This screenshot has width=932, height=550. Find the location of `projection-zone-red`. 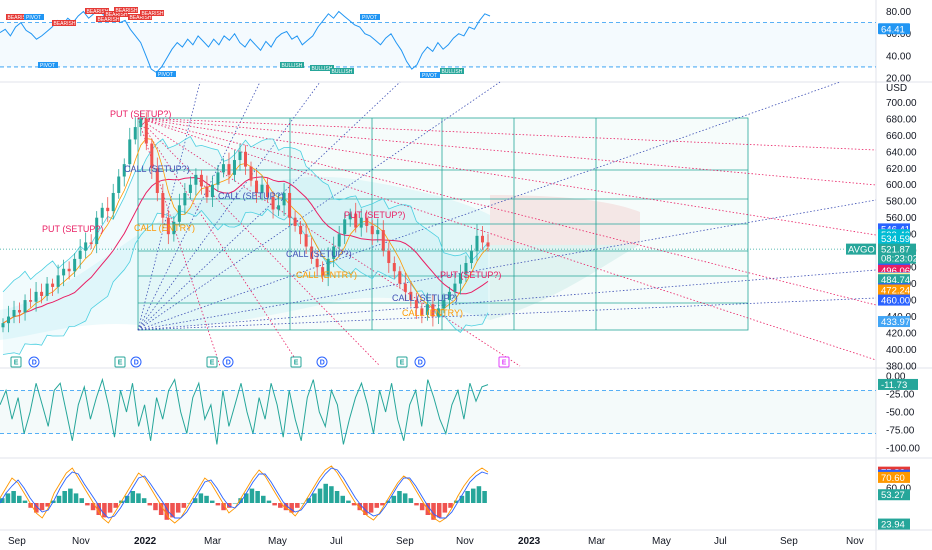

projection-zone-red is located at coordinates (565, 220).